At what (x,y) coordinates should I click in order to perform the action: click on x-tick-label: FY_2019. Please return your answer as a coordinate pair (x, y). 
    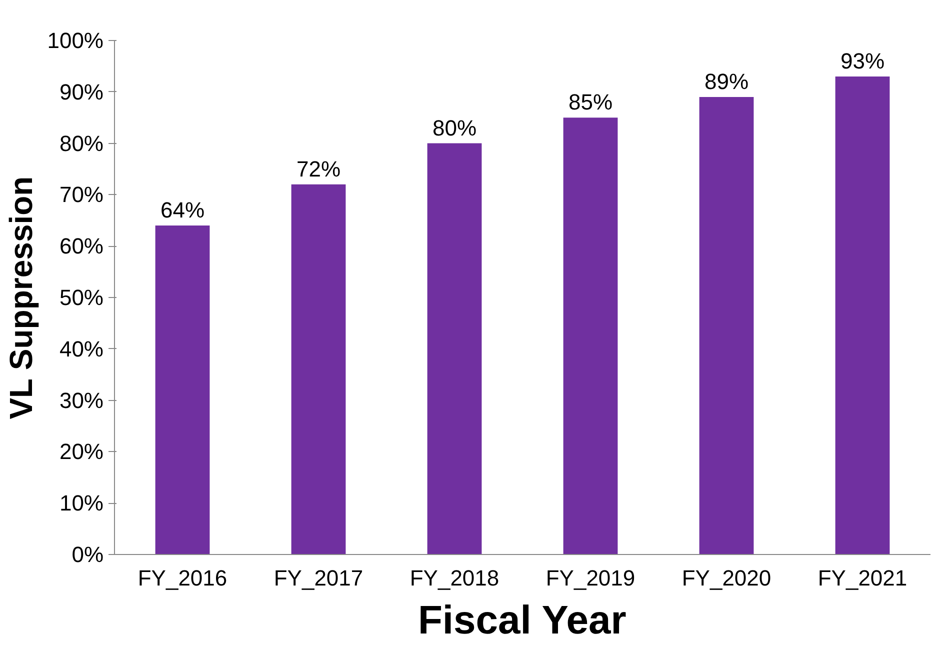
    Looking at the image, I should click on (591, 578).